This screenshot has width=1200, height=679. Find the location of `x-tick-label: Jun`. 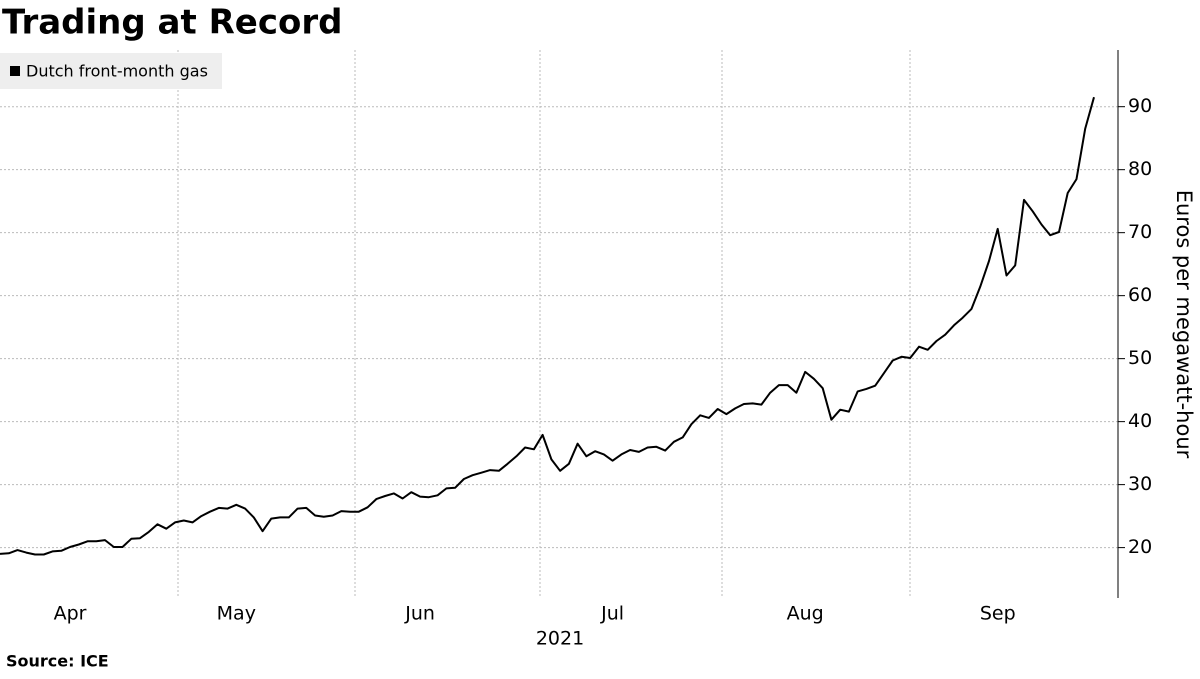

x-tick-label: Jun is located at coordinates (419, 614).